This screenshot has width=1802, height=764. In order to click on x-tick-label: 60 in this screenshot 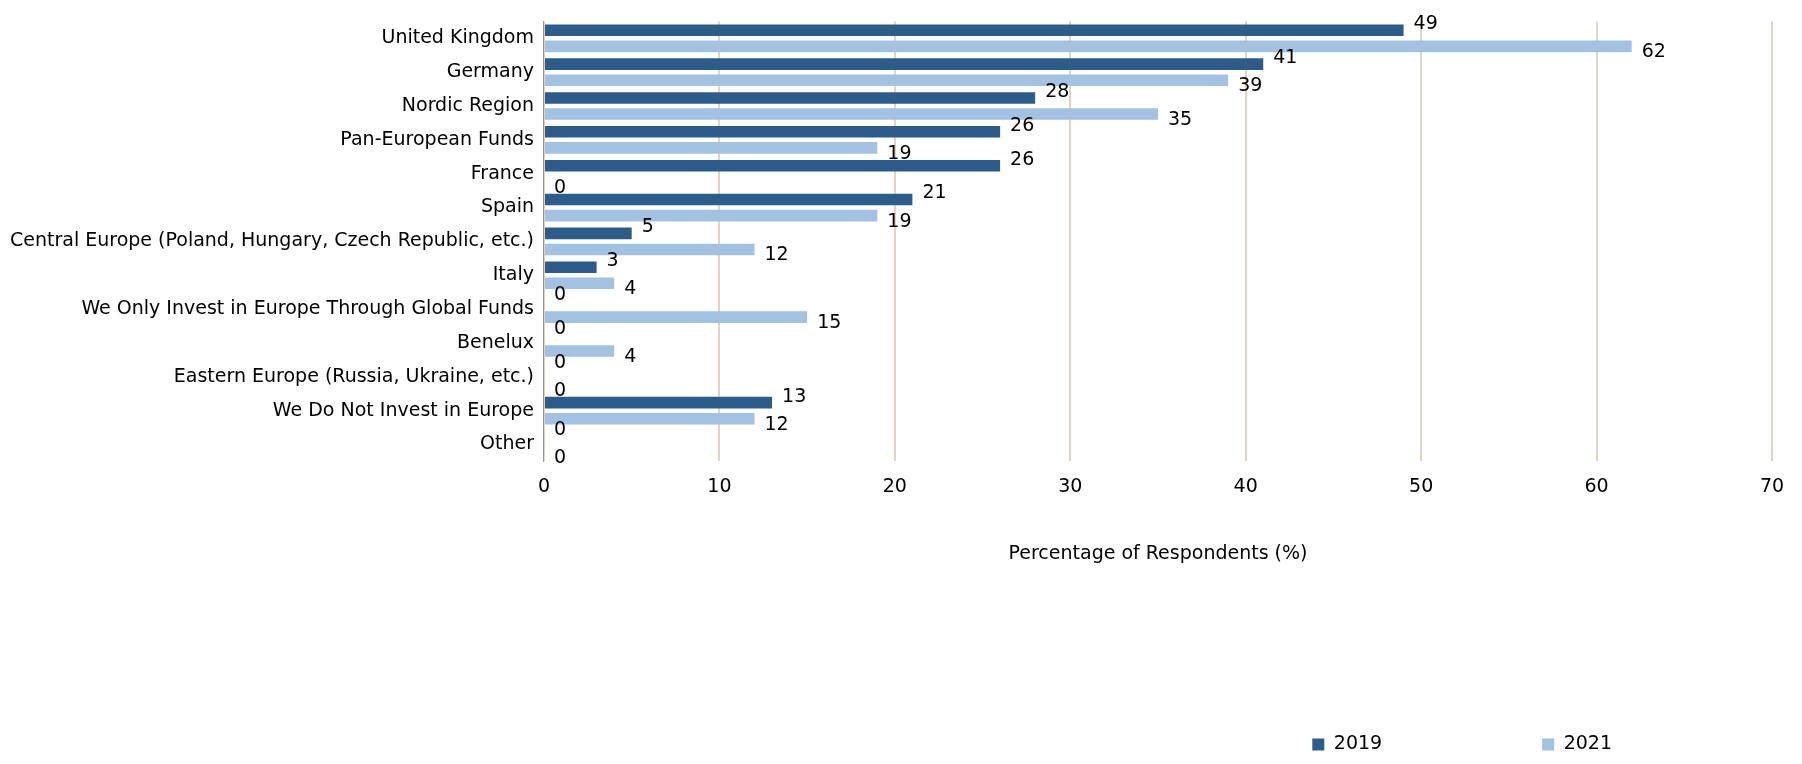, I will do `click(1596, 484)`.